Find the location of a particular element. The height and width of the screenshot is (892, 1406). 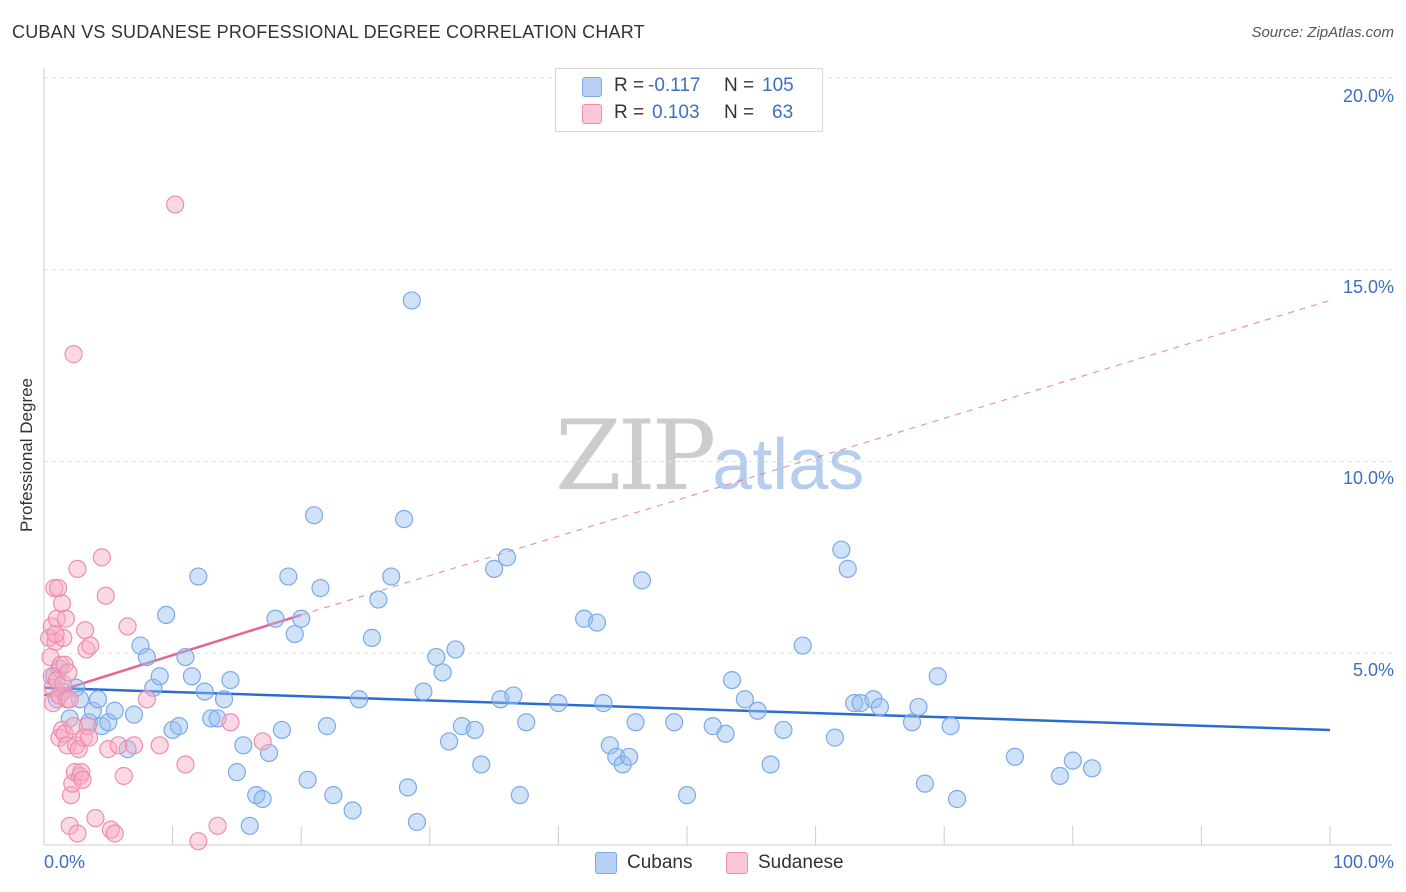

source-label: Source: ZipAtlas.com is located at coordinates (1322, 32).